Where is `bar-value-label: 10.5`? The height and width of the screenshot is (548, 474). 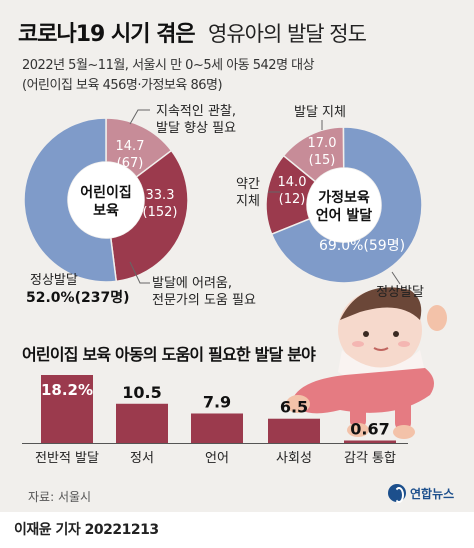 bar-value-label: 10.5 is located at coordinates (141, 392).